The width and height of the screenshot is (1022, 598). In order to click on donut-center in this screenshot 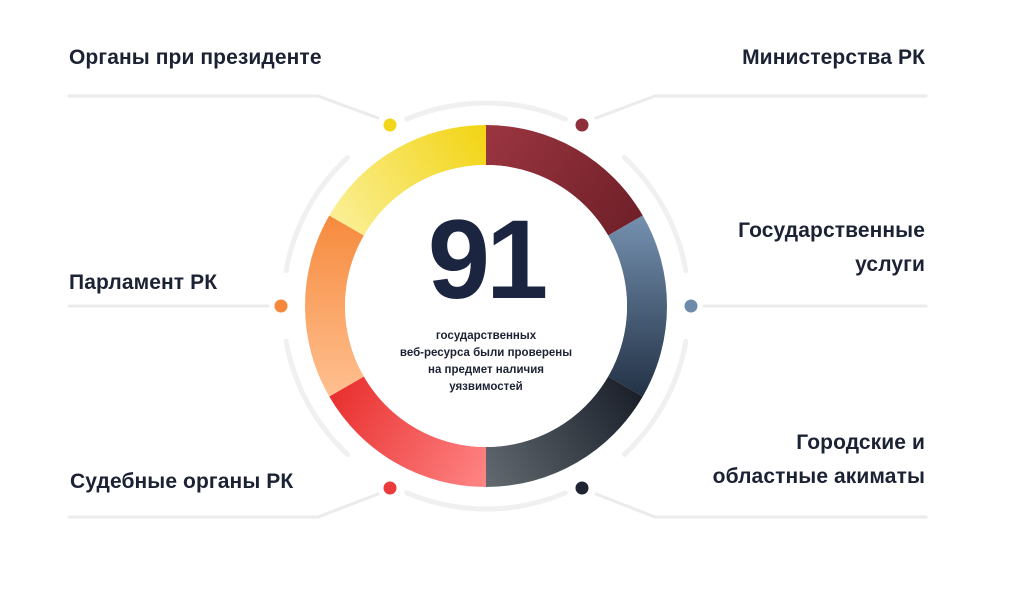, I will do `click(486, 306)`.